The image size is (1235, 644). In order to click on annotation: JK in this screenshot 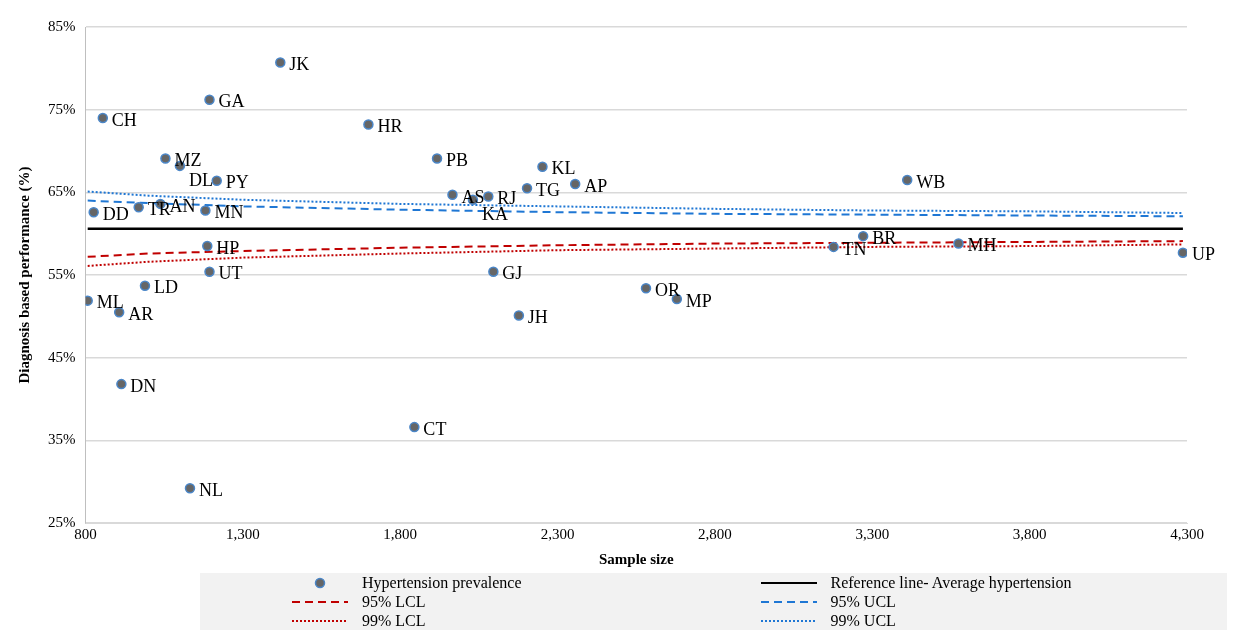, I will do `click(299, 64)`.